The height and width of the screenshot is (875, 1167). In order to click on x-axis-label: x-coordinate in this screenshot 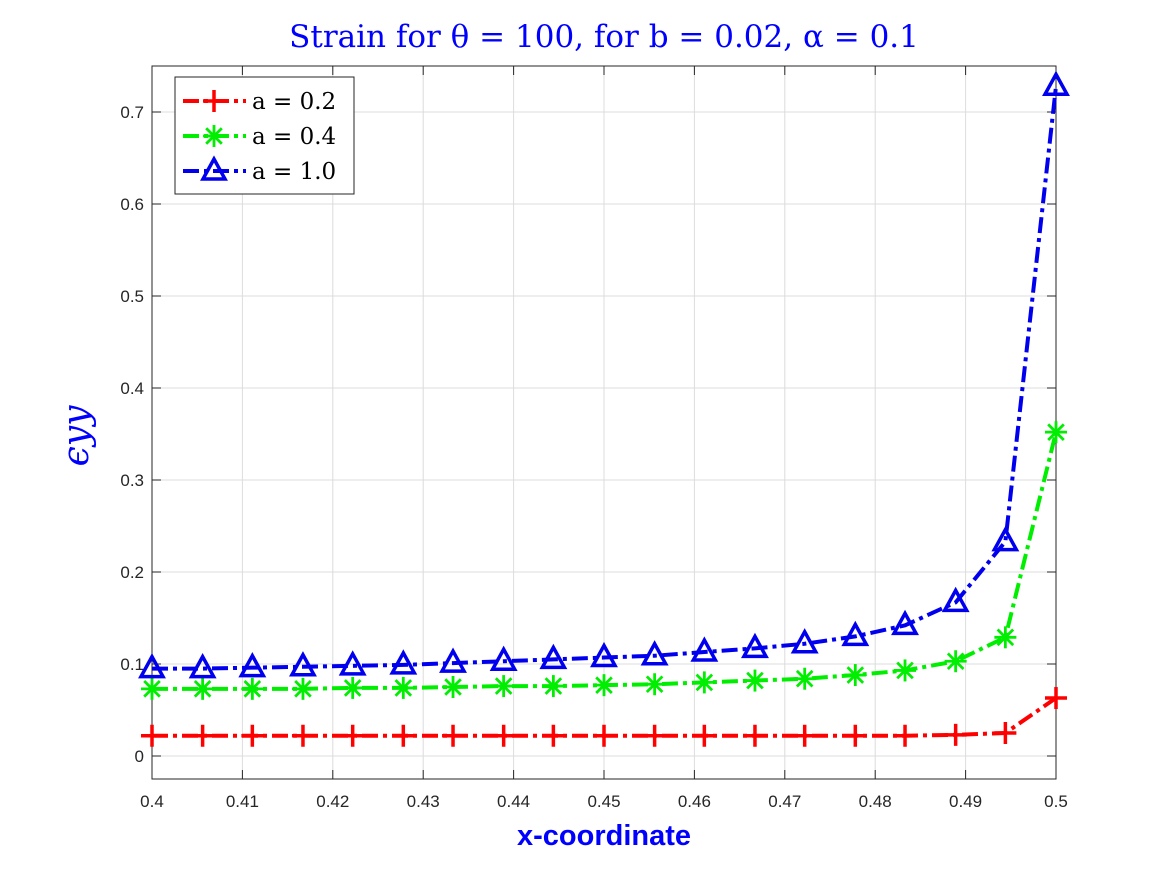, I will do `click(604, 836)`.